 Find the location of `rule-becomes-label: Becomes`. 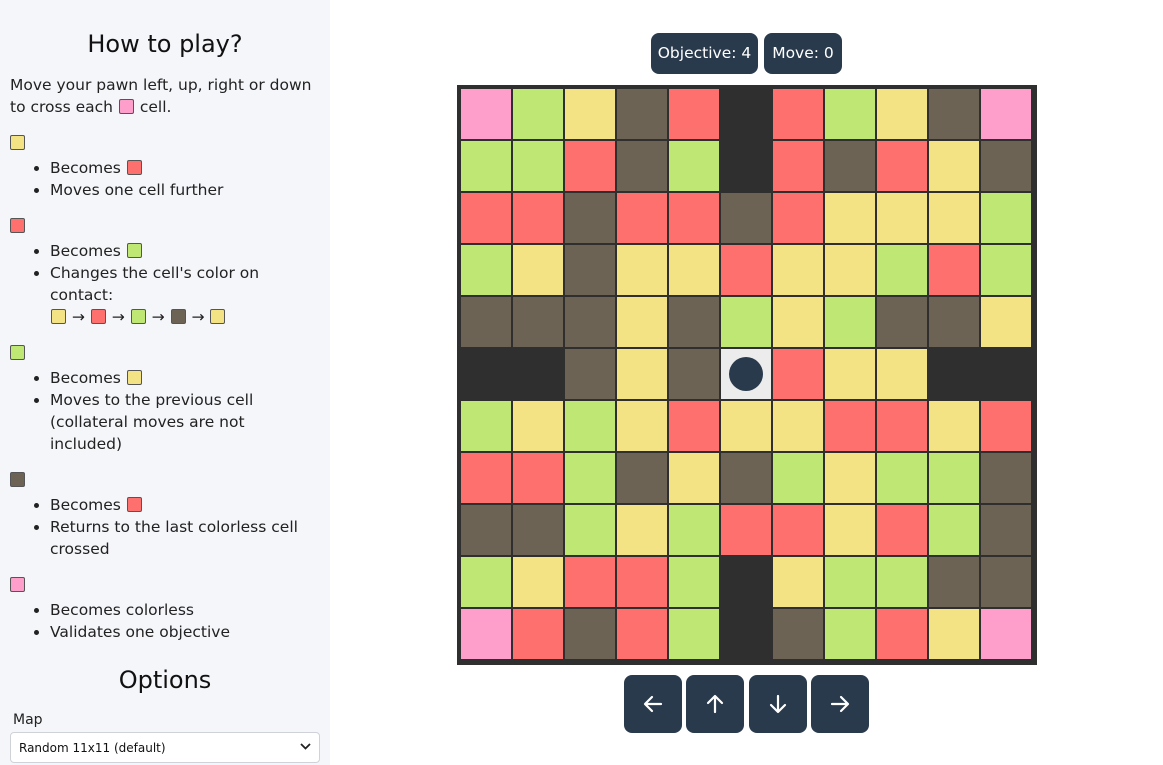

rule-becomes-label: Becomes is located at coordinates (85, 378).